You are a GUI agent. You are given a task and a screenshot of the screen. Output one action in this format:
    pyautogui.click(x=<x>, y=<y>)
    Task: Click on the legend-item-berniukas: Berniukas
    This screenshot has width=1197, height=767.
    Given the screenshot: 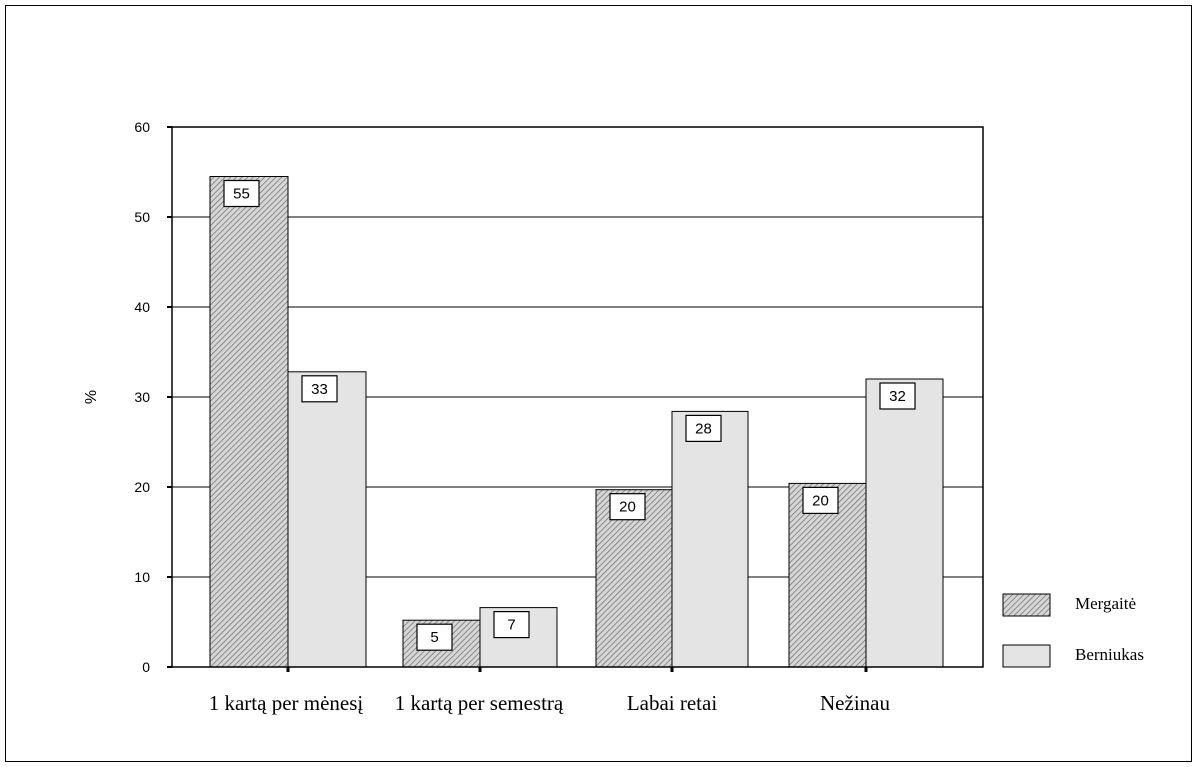 What is the action you would take?
    pyautogui.click(x=1073, y=656)
    